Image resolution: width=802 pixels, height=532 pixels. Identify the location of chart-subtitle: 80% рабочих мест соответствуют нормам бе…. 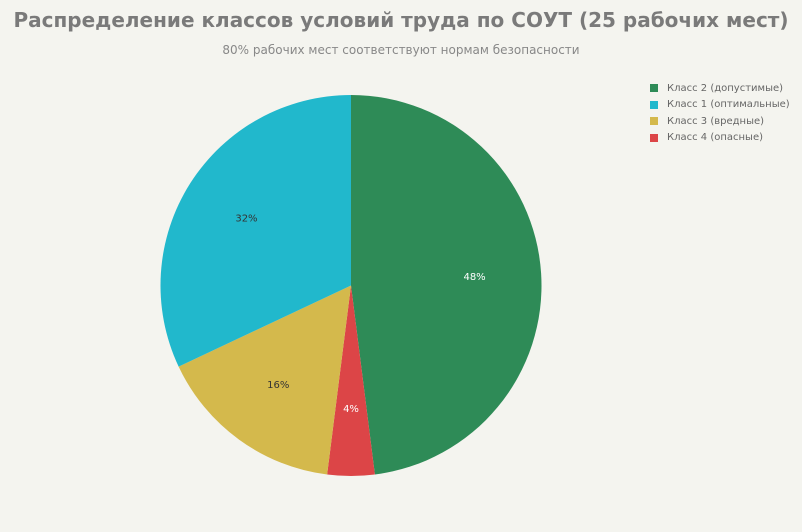
(401, 50).